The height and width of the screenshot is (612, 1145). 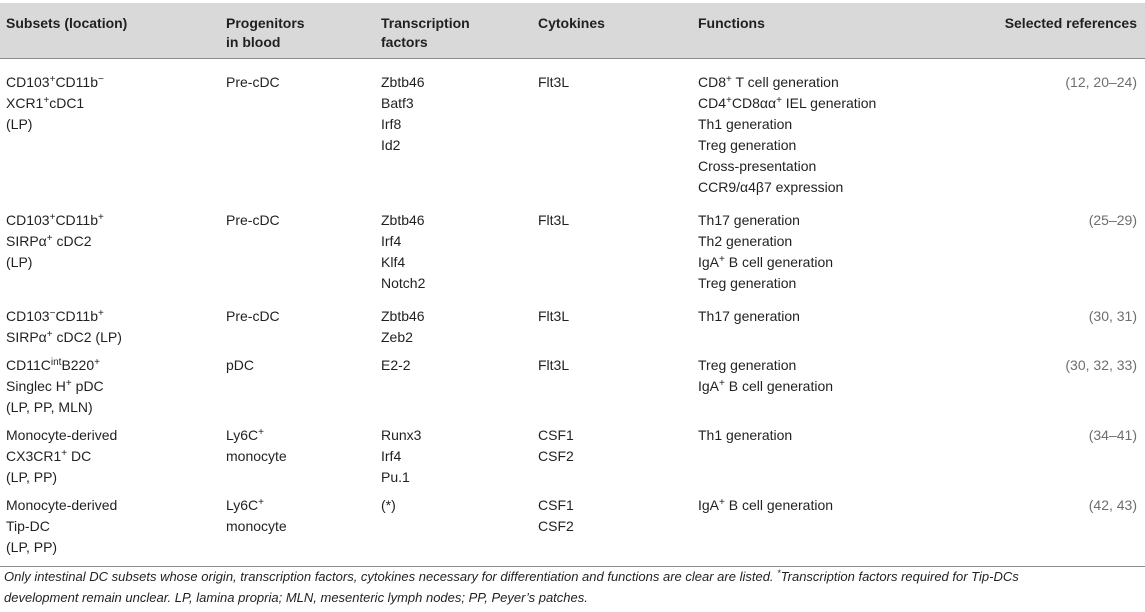 What do you see at coordinates (453, 31) in the screenshot?
I see `header-transcription-factors: Transcription factors` at bounding box center [453, 31].